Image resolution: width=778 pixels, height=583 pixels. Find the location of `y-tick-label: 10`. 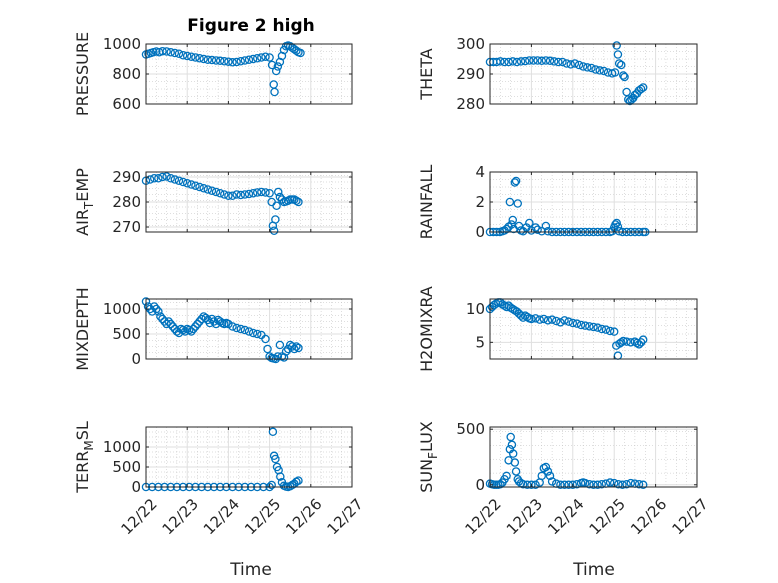

y-tick-label: 10 is located at coordinates (475, 309).